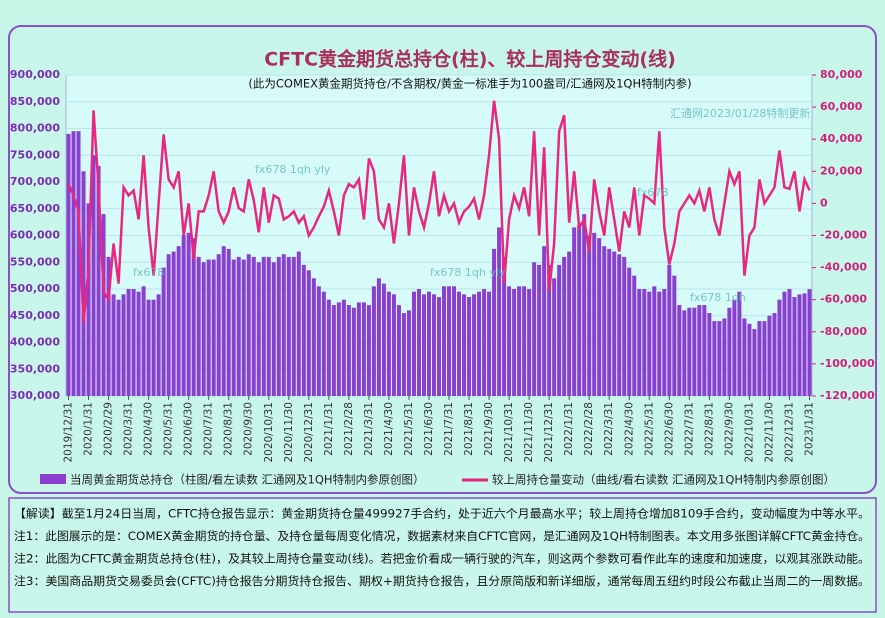 The height and width of the screenshot is (618, 885). Describe the element at coordinates (709, 429) in the screenshot. I see `x-tick-label: 2022/8/31` at that location.